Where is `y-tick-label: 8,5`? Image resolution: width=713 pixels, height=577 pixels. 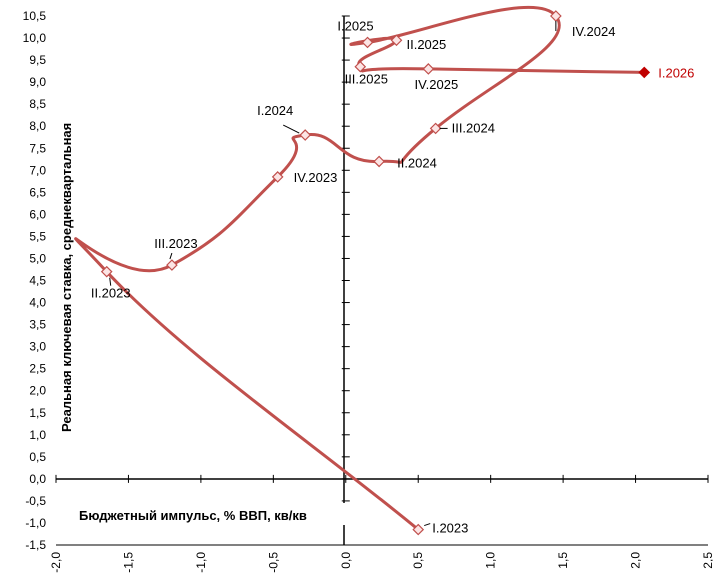 y-tick-label: 8,5 is located at coordinates (37, 104).